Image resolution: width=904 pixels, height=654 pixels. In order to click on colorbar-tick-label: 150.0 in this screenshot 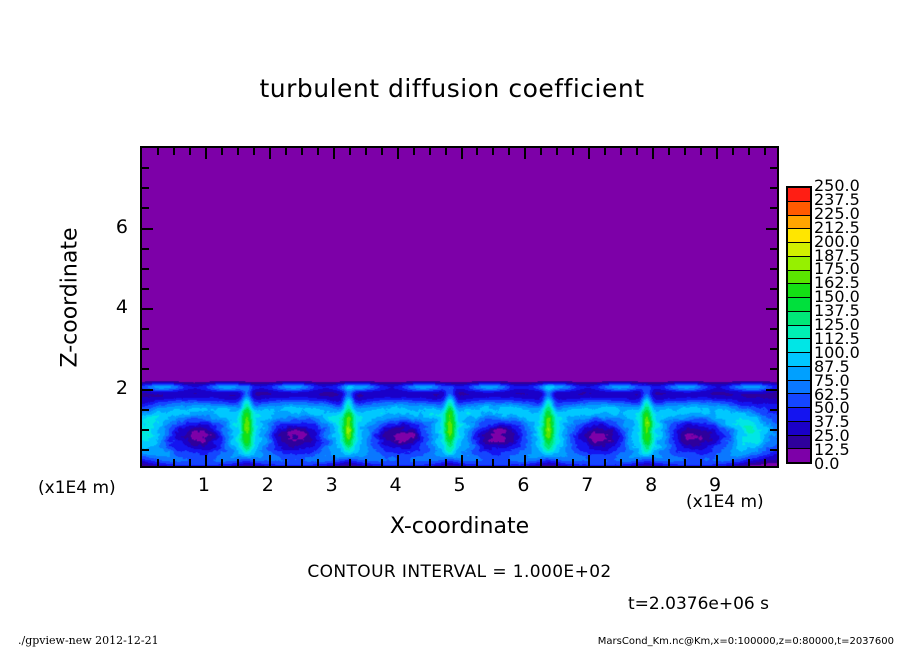, I will do `click(837, 297)`.